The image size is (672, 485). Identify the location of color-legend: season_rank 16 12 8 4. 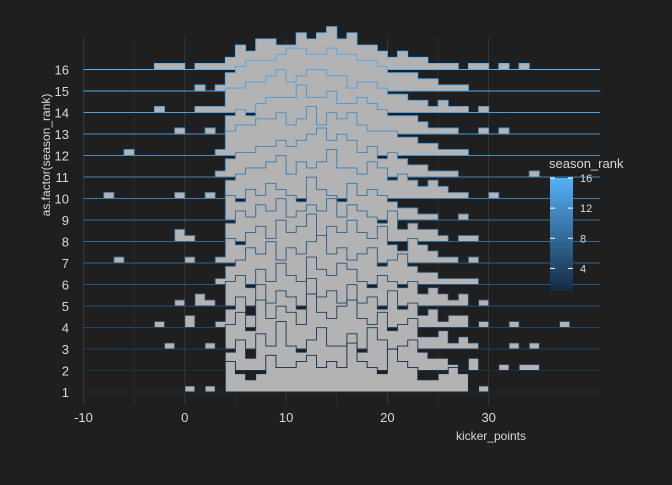
(586, 223).